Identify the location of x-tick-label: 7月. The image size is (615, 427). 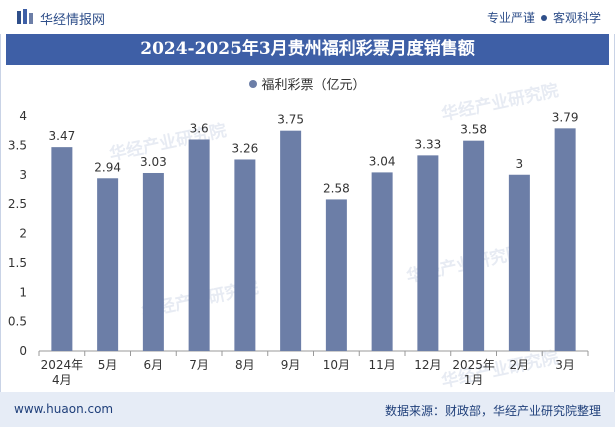
(199, 365).